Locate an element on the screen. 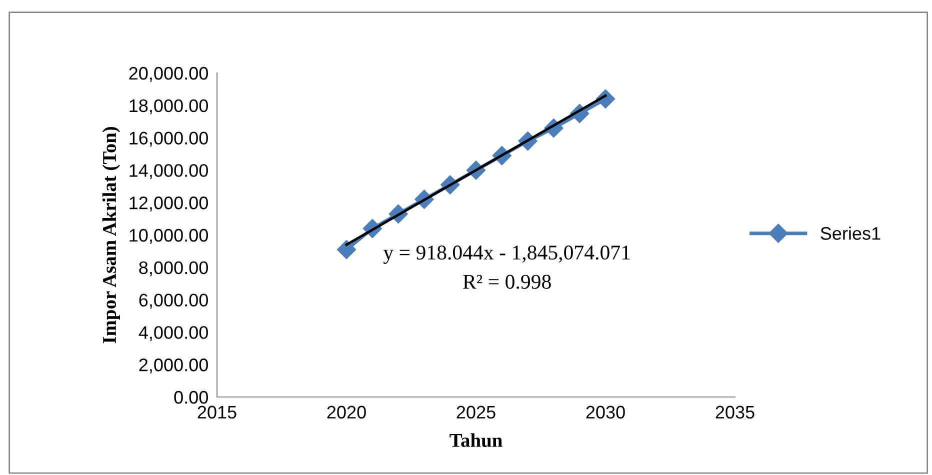 The height and width of the screenshot is (475, 932). y-tick-label: 18,000.00 is located at coordinates (169, 106).